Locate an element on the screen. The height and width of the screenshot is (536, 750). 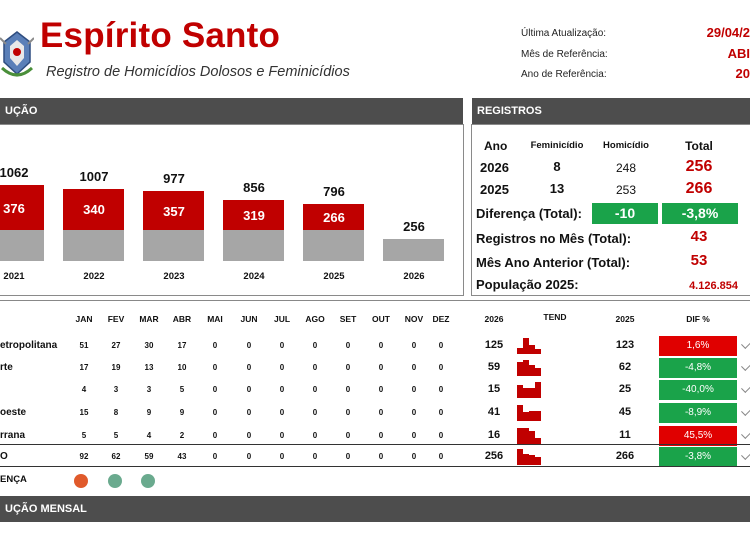
region-2-dif: -40,0% is located at coordinates (698, 390).